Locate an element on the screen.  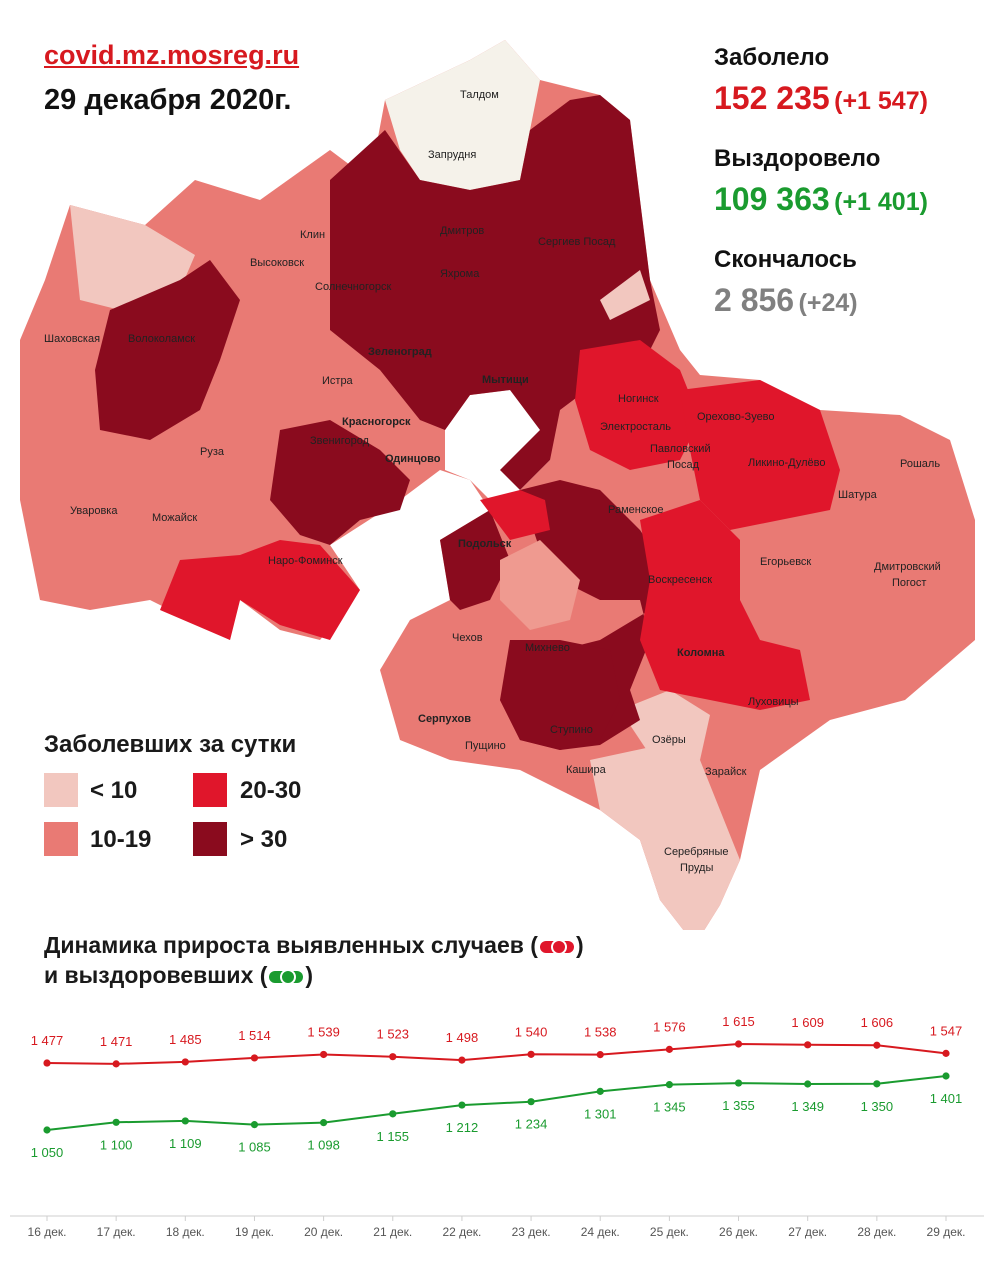
city-label-istra: Истра is located at coordinates (338, 381).